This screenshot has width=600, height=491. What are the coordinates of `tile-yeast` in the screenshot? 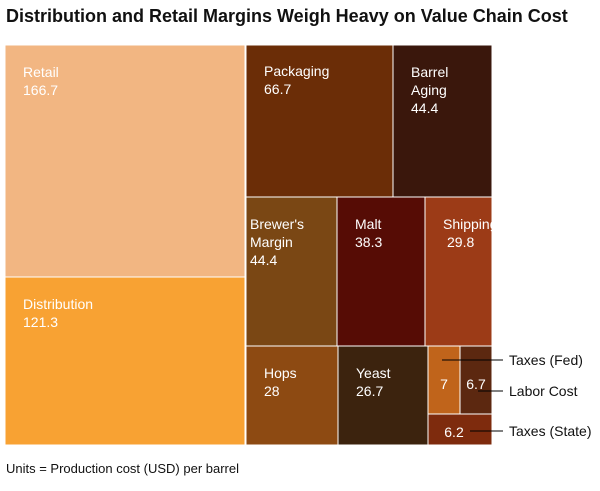 It's located at (383, 395).